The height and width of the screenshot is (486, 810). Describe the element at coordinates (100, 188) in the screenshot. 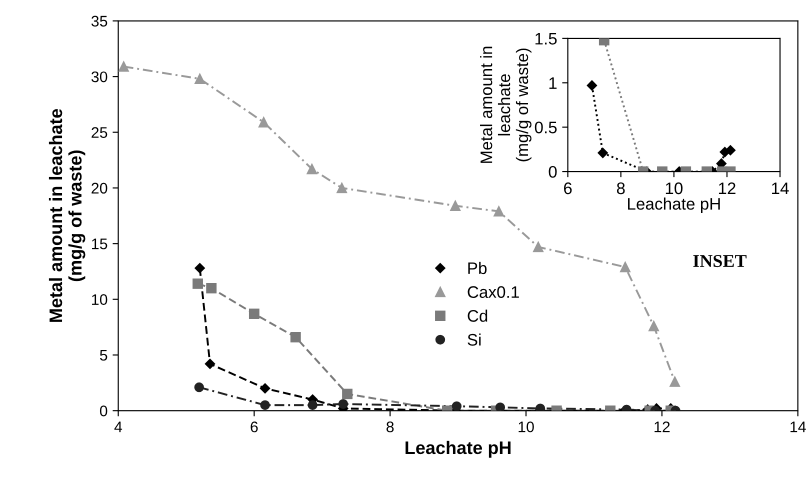

I see `y-tick-label: 20` at that location.